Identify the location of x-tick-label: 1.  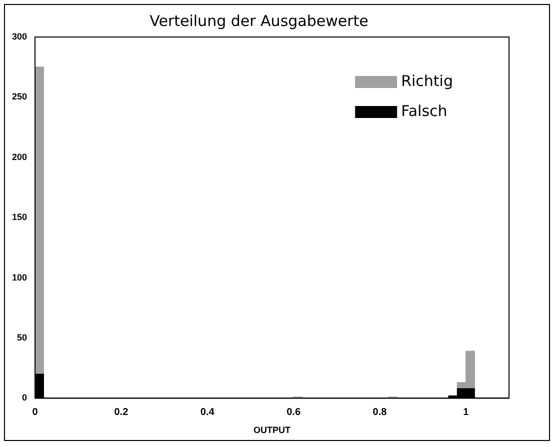
(466, 412).